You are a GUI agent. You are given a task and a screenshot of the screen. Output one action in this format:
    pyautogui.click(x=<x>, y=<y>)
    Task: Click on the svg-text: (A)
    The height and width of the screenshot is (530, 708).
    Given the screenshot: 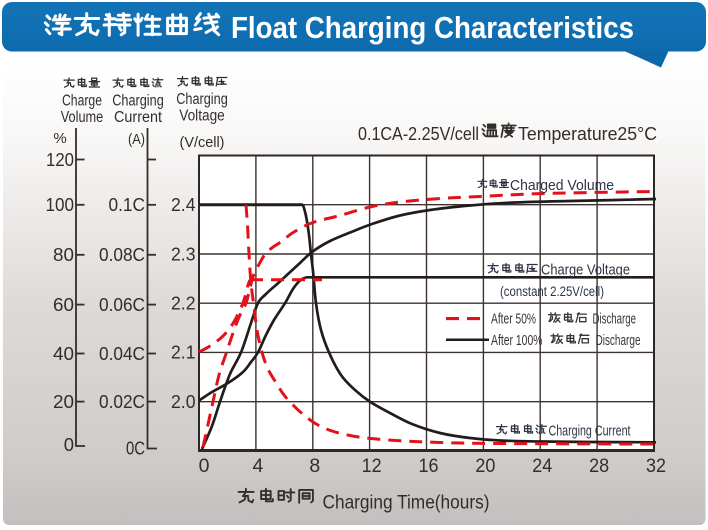 What is the action you would take?
    pyautogui.click(x=136, y=139)
    